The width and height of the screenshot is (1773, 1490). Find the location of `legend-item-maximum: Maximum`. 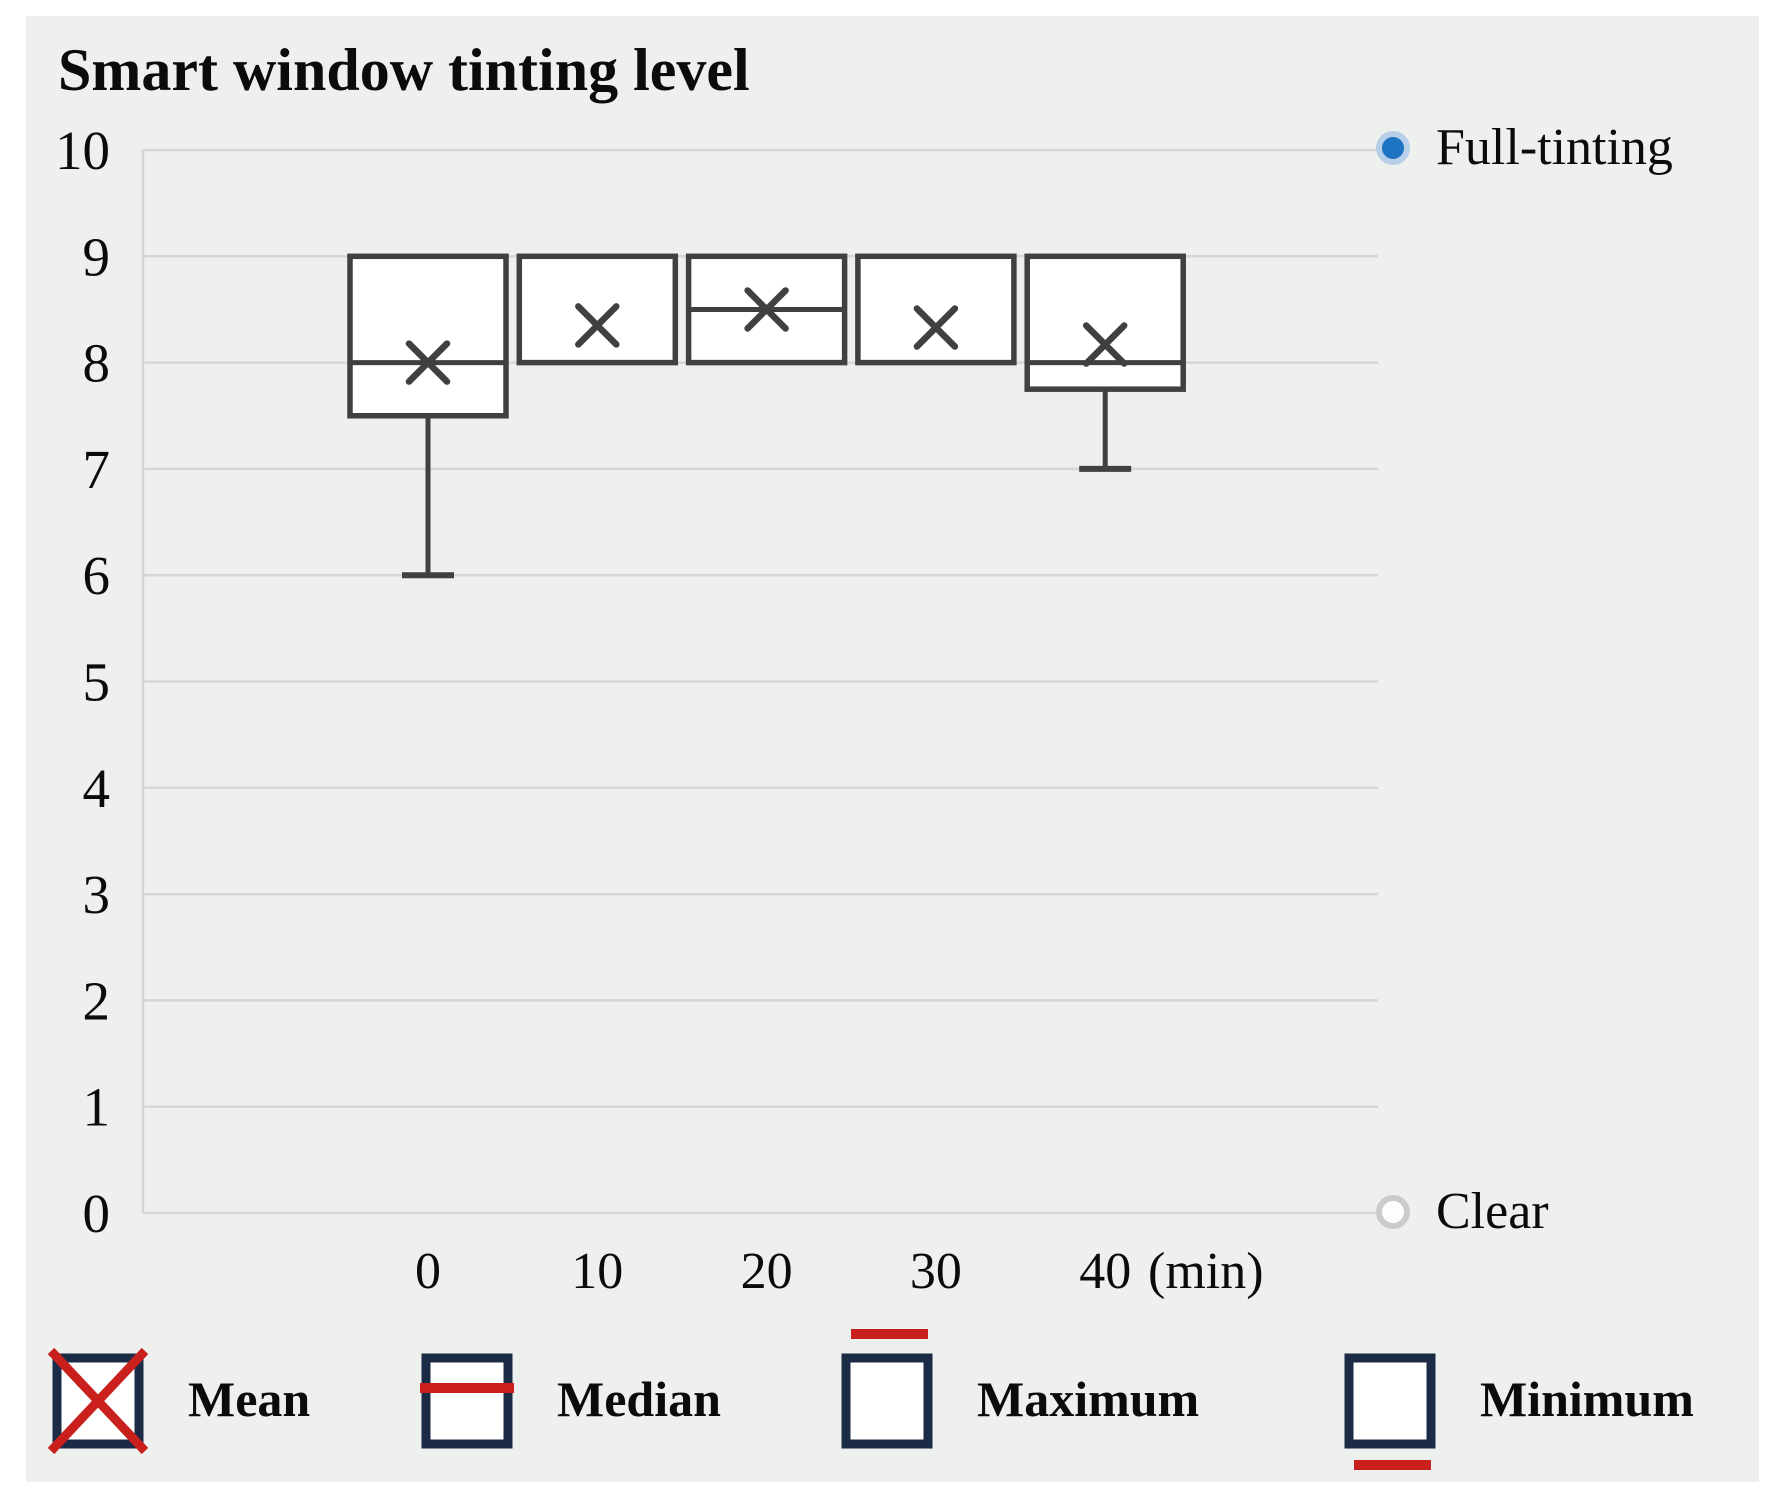

legend-item-maximum: Maximum is located at coordinates (1018, 1398).